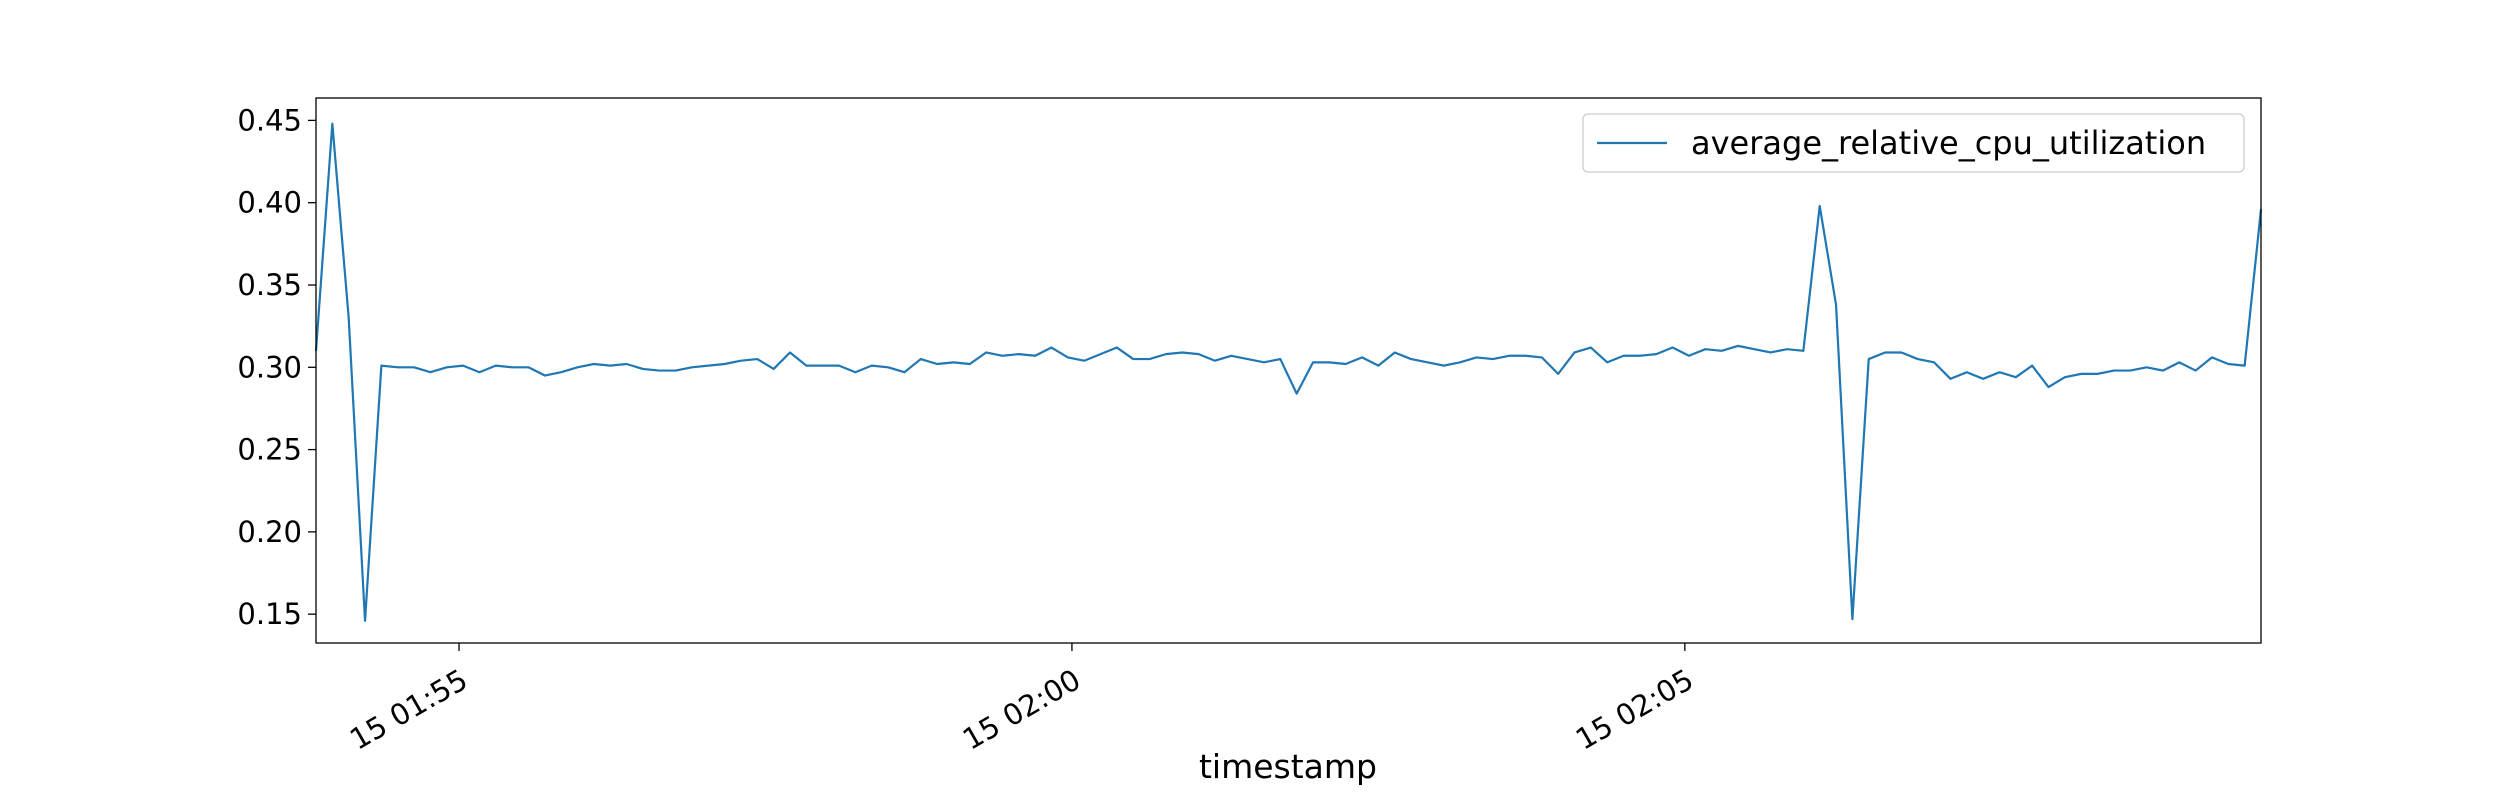  Describe the element at coordinates (269, 450) in the screenshot. I see `y-tick-label: 0.25` at that location.